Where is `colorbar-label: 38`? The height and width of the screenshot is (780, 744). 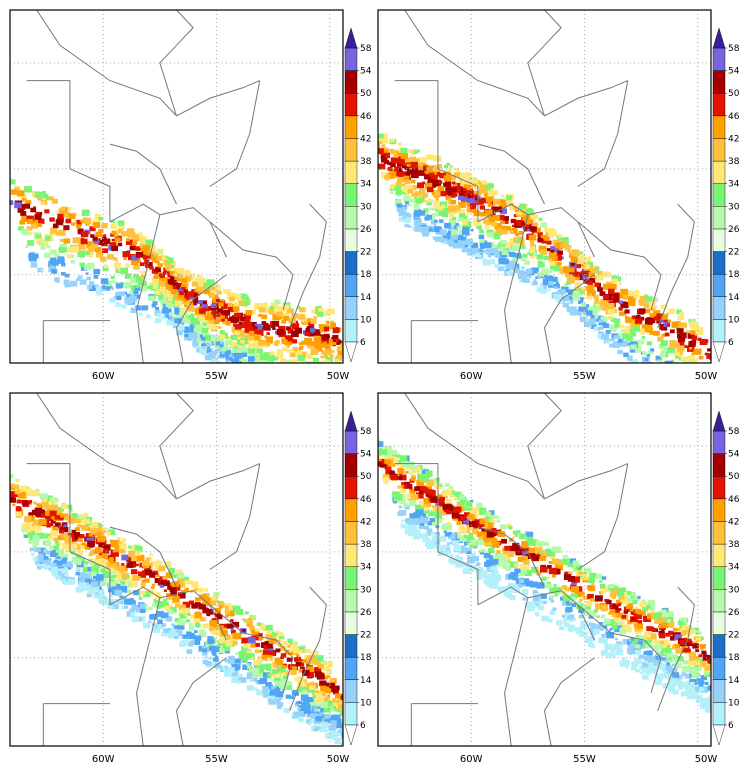 colorbar-label: 38 is located at coordinates (734, 162).